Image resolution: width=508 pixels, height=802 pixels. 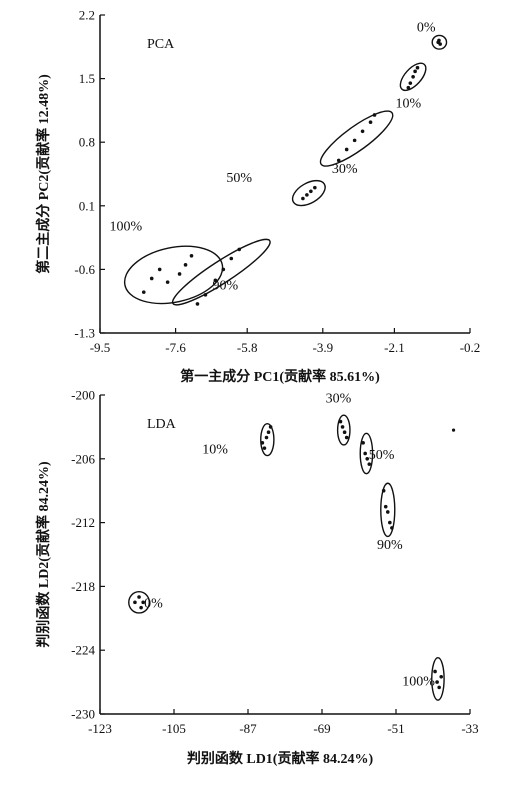 What do you see at coordinates (161, 44) in the screenshot?
I see `panel-label: PCA` at bounding box center [161, 44].